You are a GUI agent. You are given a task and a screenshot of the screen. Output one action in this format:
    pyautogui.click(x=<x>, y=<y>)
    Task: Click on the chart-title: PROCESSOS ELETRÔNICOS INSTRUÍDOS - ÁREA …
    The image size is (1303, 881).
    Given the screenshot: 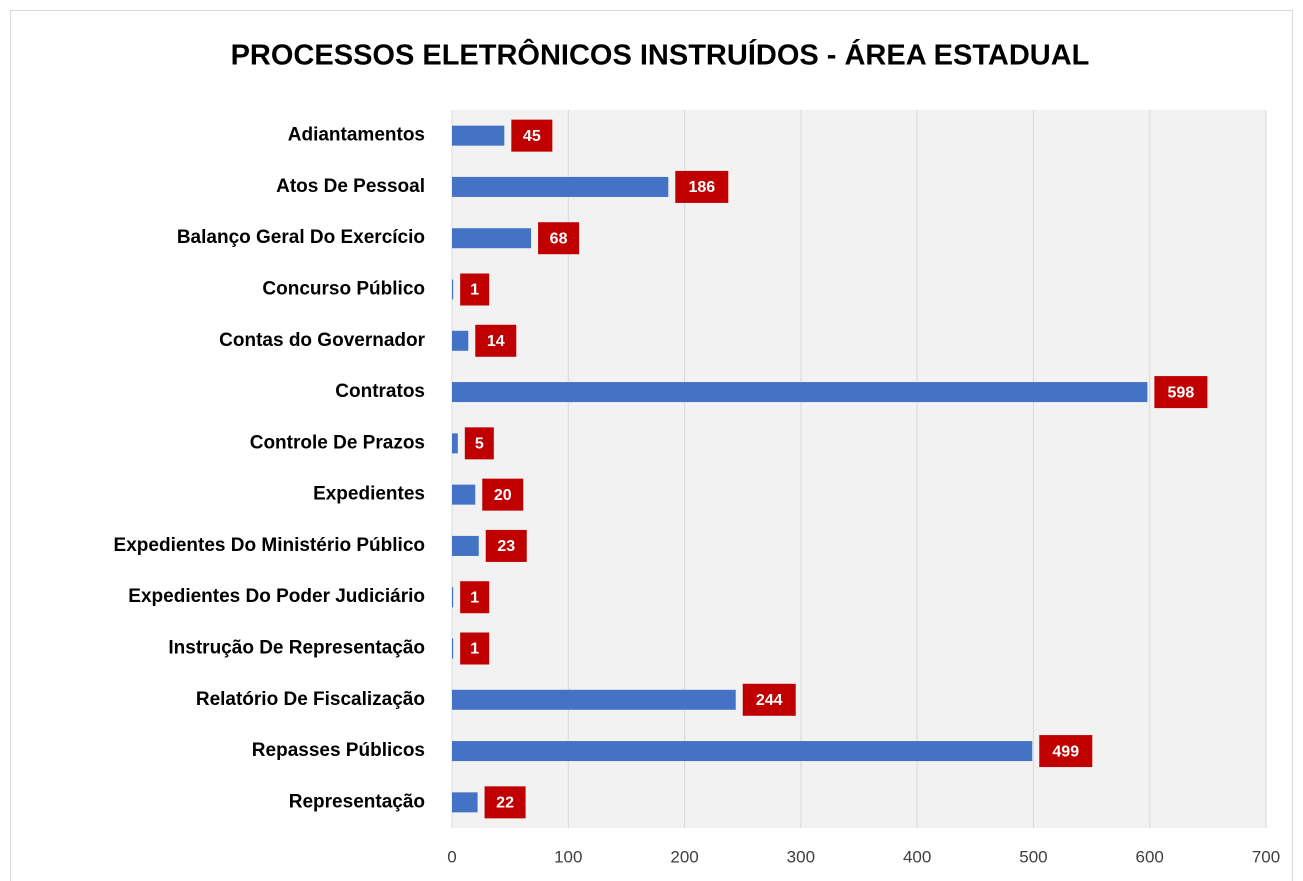 What is the action you would take?
    pyautogui.click(x=660, y=55)
    